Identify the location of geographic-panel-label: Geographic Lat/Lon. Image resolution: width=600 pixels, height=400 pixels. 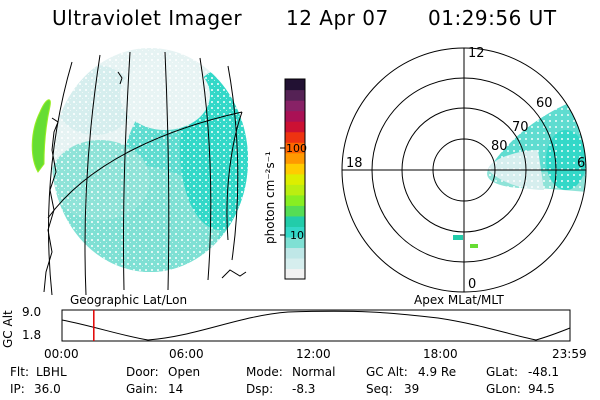
(129, 300).